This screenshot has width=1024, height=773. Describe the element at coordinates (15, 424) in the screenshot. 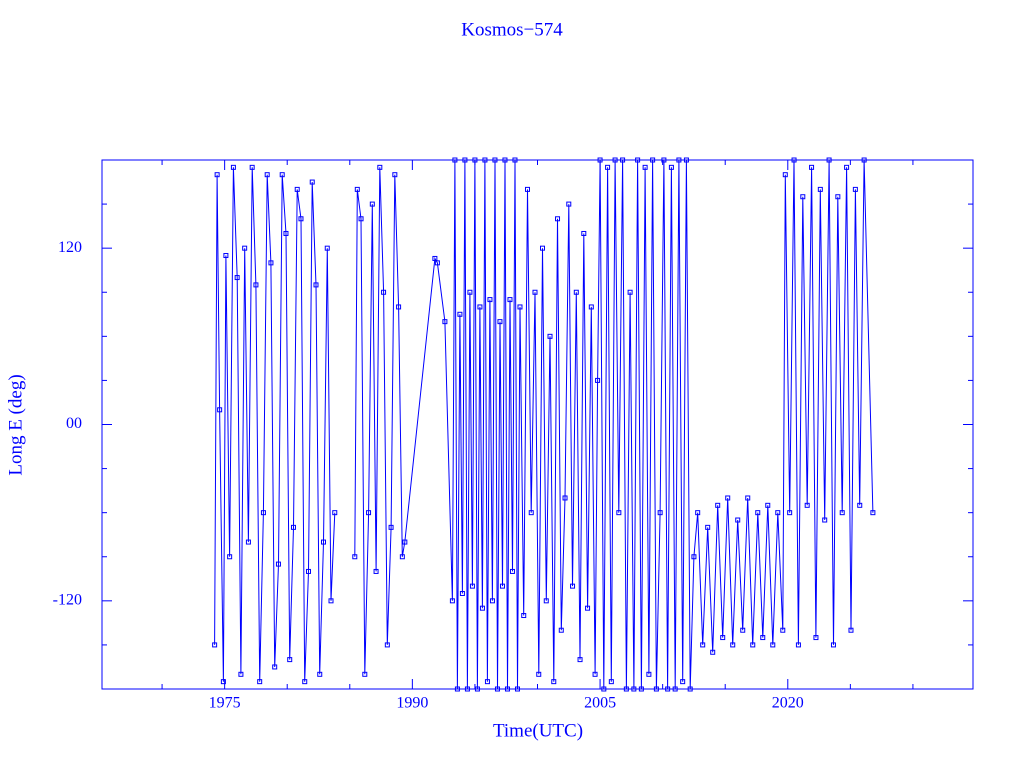

I see `y-axis-label: Long E (deg)` at that location.